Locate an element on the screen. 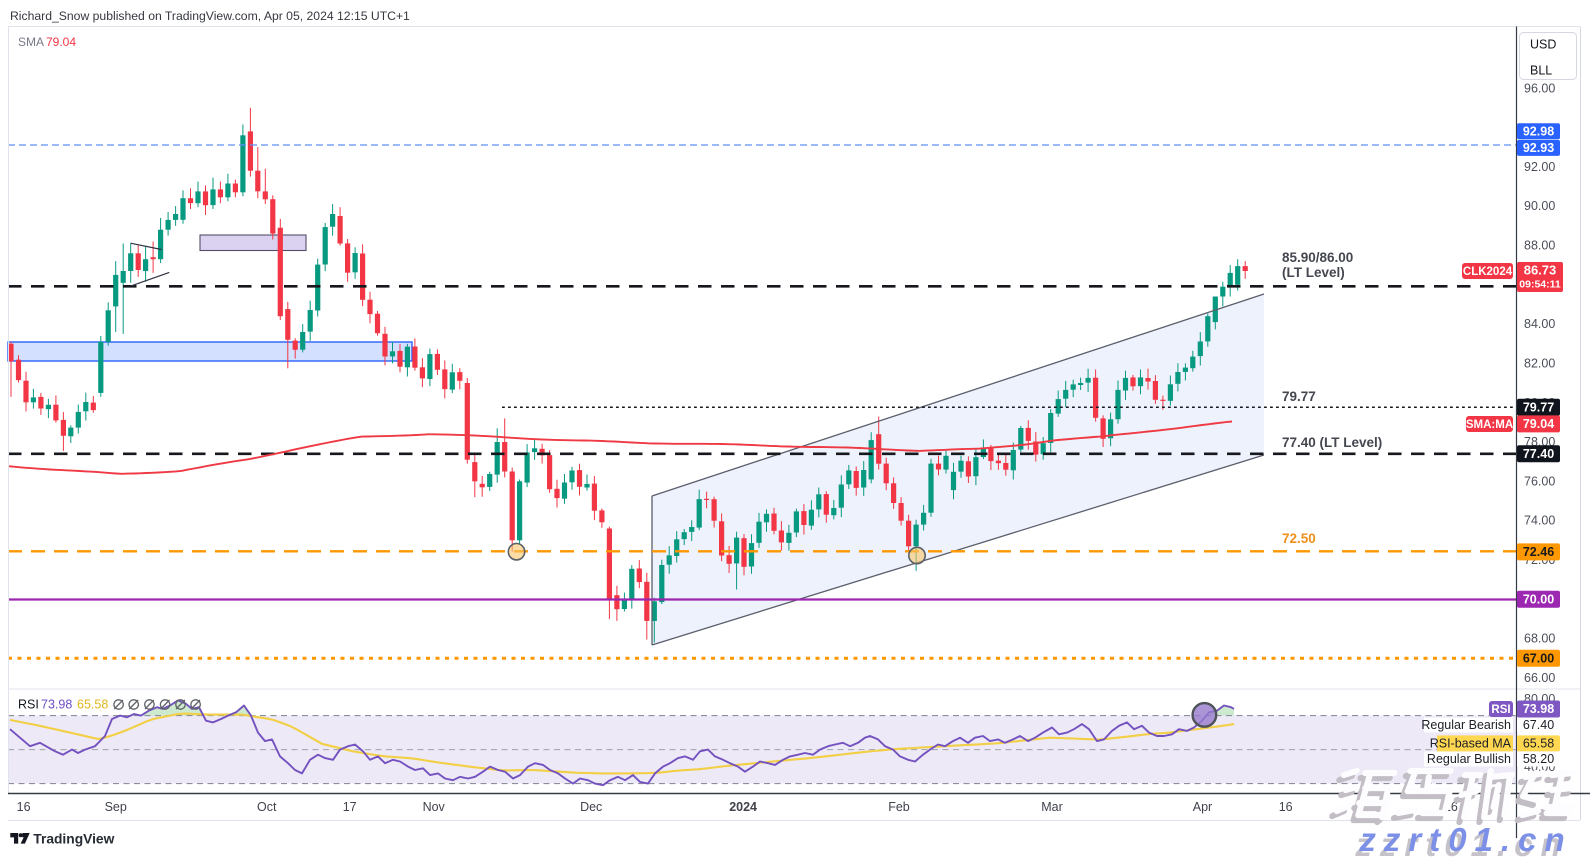 This screenshot has width=1590, height=857. svg-text: 74.00 is located at coordinates (1539, 521).